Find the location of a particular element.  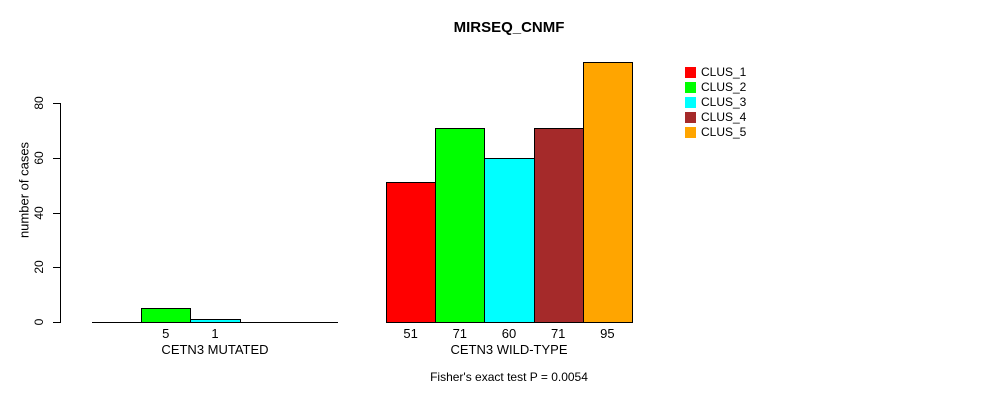

bar-value-label: 60 is located at coordinates (509, 333).